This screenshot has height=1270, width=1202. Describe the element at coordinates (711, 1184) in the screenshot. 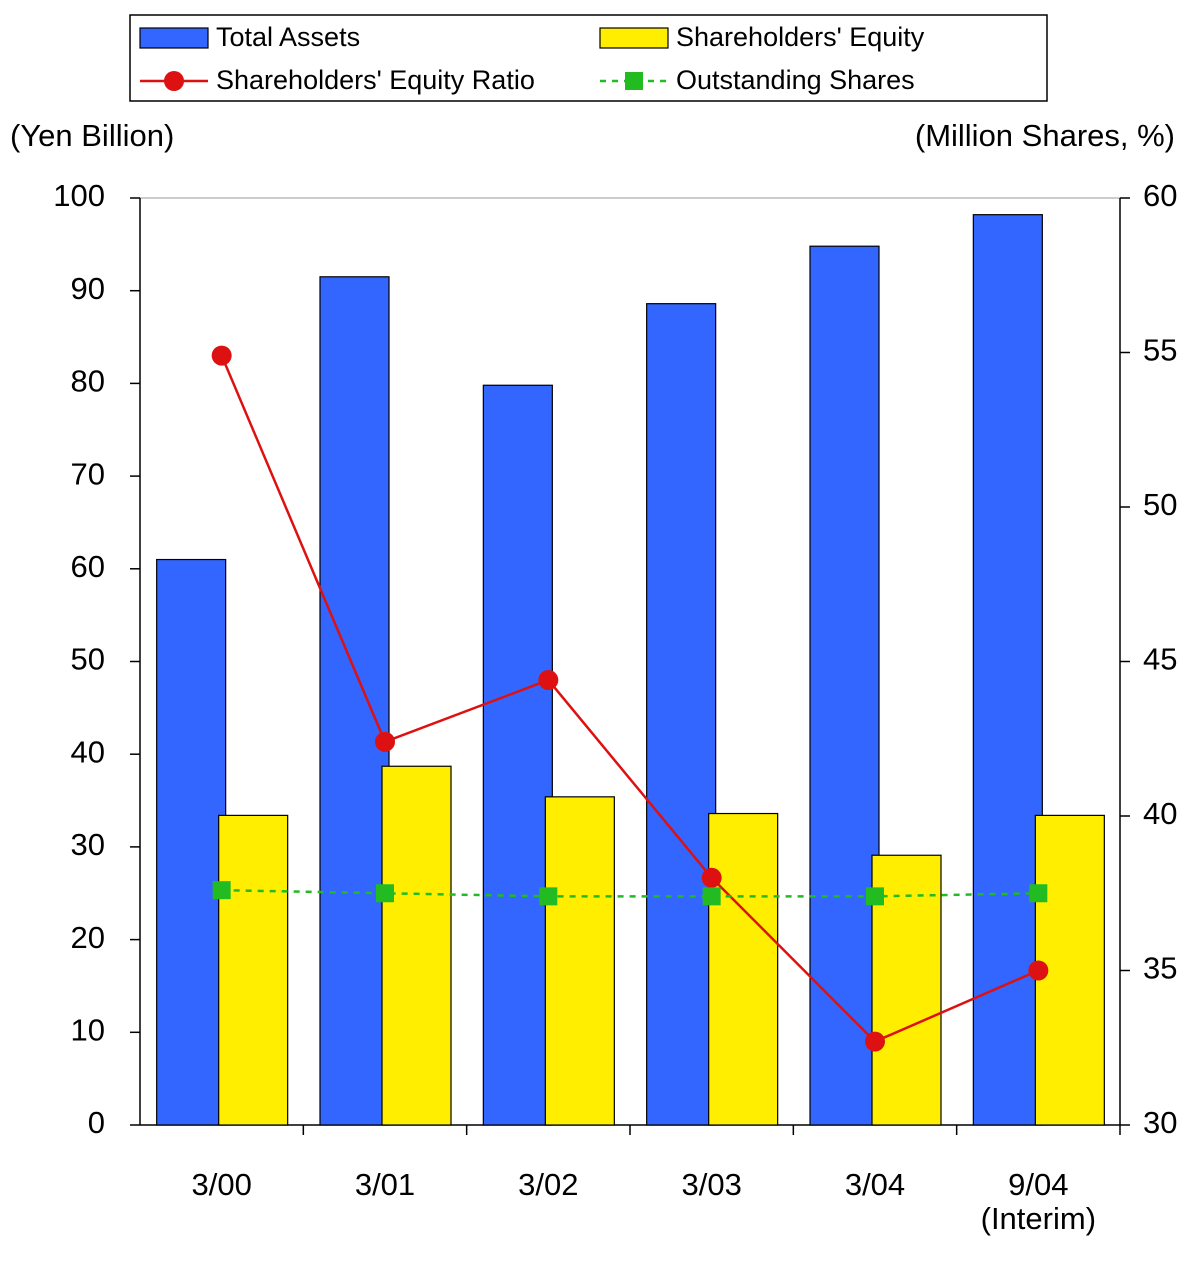

I see `x-tick-label: 3/03` at that location.